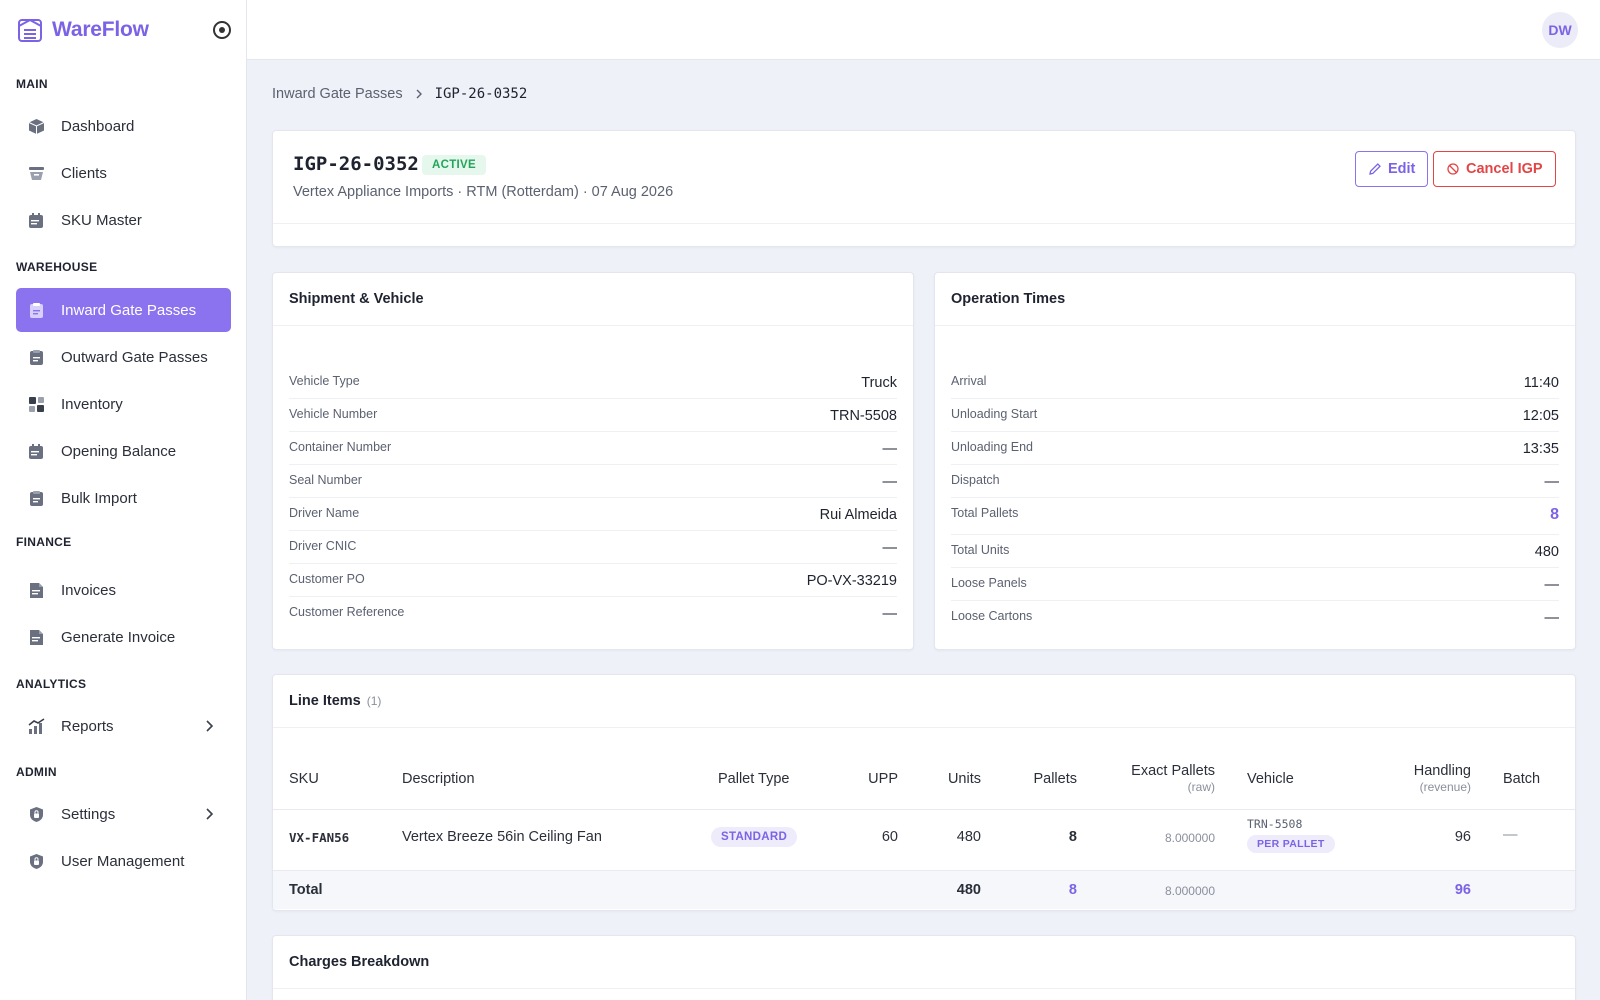 The image size is (1600, 1000). Describe the element at coordinates (969, 381) in the screenshot. I see `detail-label: Arrival` at that location.